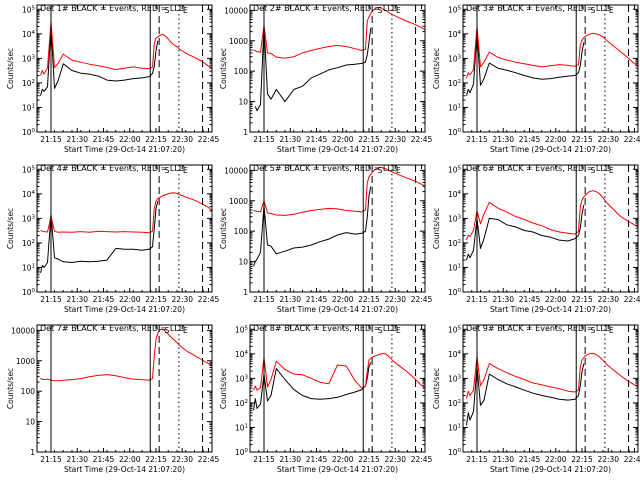 This screenshot has height=480, width=640. I want to click on panel-title: Det 7# BLACK = Events, RED = LLD, so click(112, 328).